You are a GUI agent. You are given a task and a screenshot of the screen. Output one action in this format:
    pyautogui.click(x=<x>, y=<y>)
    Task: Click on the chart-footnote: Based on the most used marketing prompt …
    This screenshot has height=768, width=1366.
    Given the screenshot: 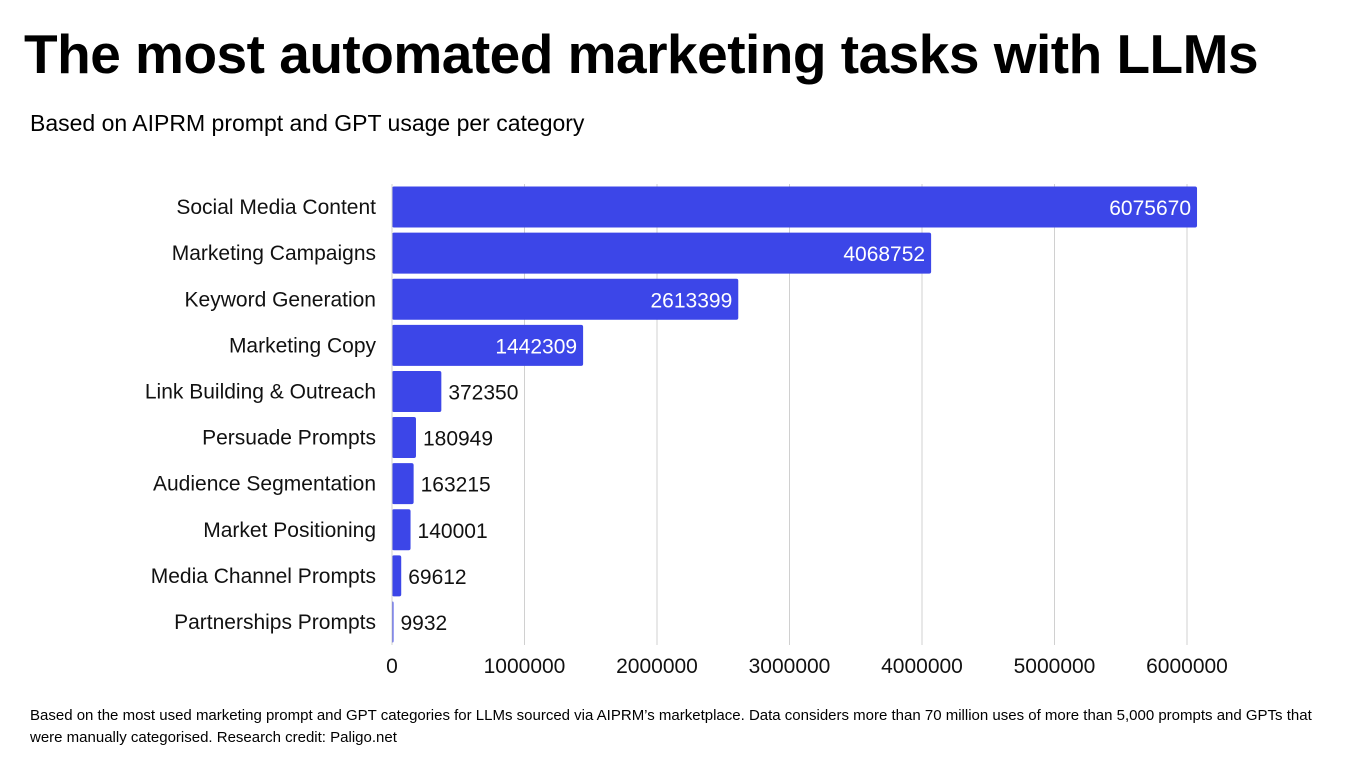 What is the action you would take?
    pyautogui.click(x=671, y=726)
    